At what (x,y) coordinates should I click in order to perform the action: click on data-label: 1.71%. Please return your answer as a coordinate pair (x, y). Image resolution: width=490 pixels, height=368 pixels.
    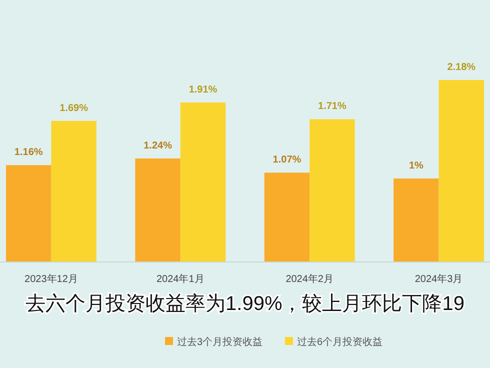
    Looking at the image, I should click on (332, 106).